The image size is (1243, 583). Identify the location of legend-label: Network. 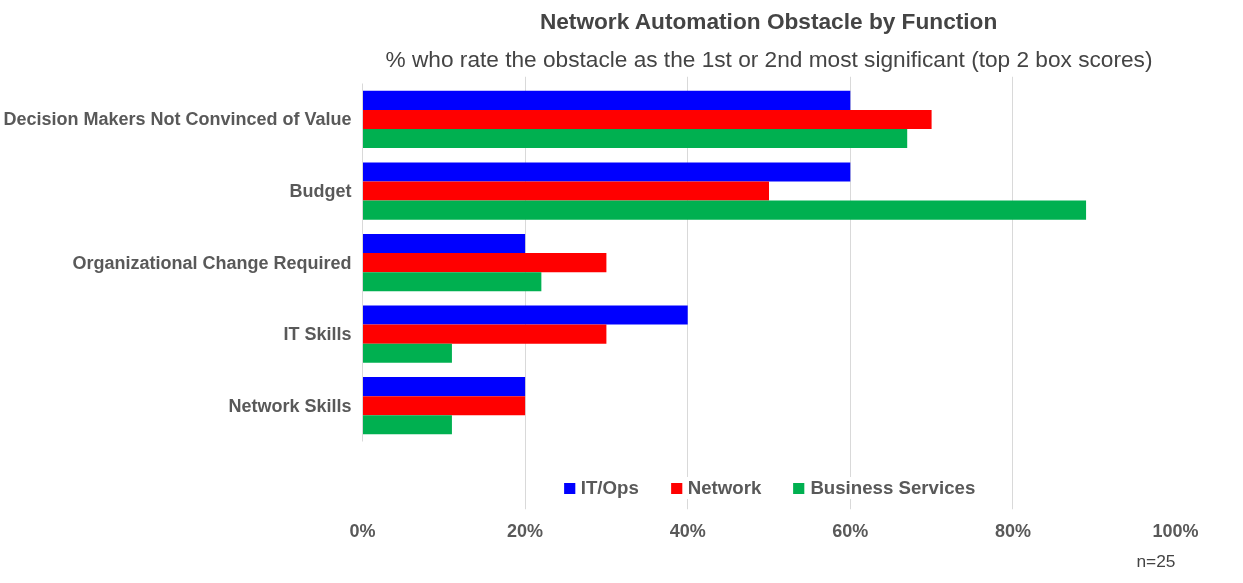
(724, 488).